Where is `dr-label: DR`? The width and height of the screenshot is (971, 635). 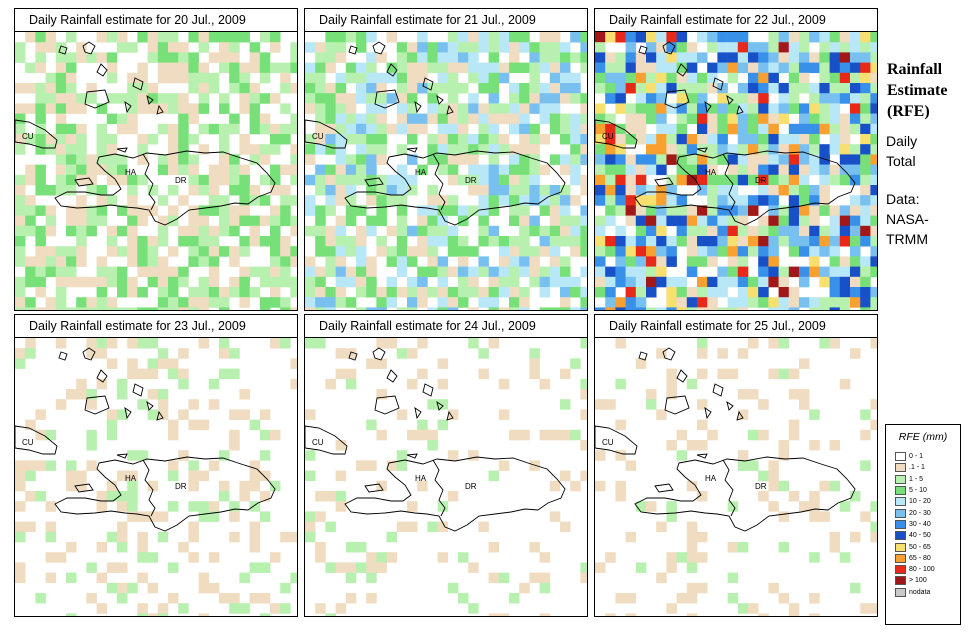
dr-label: DR is located at coordinates (761, 180).